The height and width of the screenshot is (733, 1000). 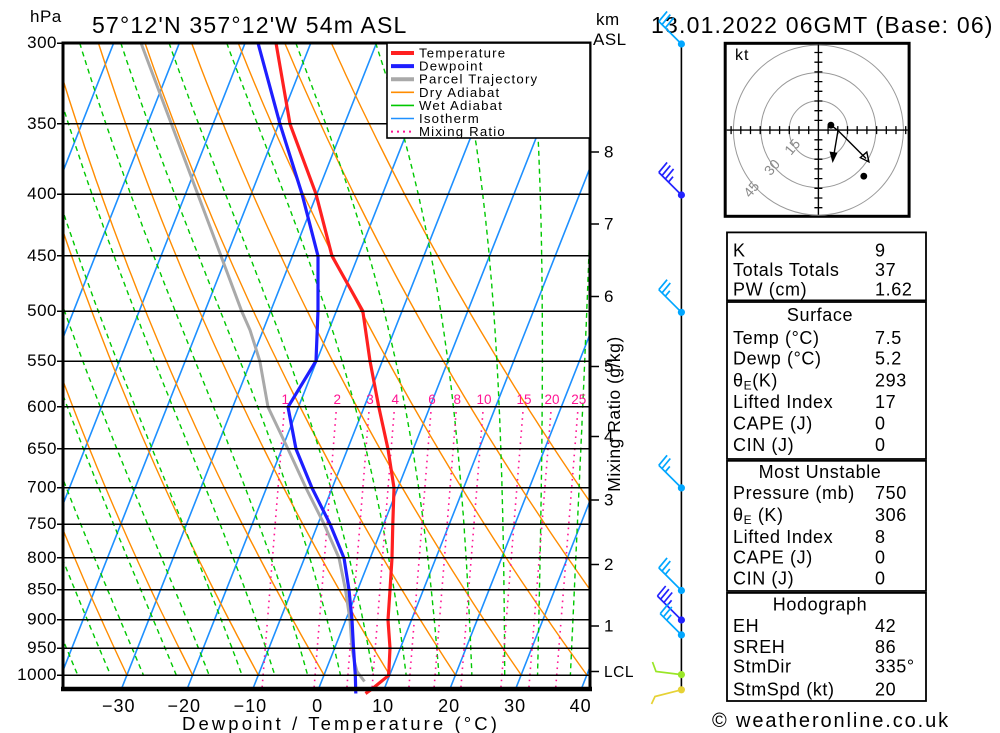 What do you see at coordinates (759, 647) in the screenshot?
I see `svg-text: SREH` at bounding box center [759, 647].